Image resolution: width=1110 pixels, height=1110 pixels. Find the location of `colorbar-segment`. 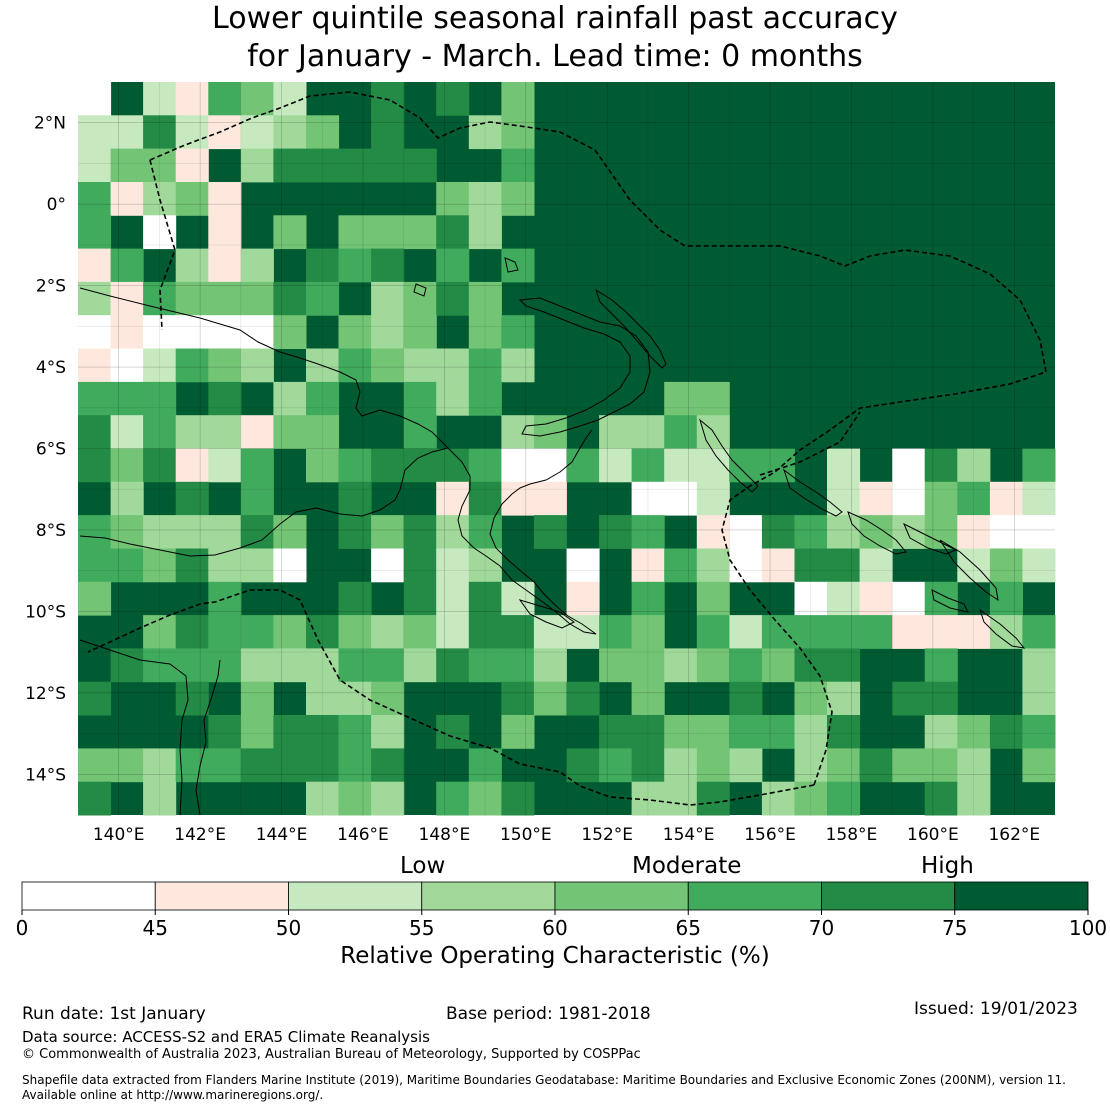

colorbar-segment is located at coordinates (621, 896).